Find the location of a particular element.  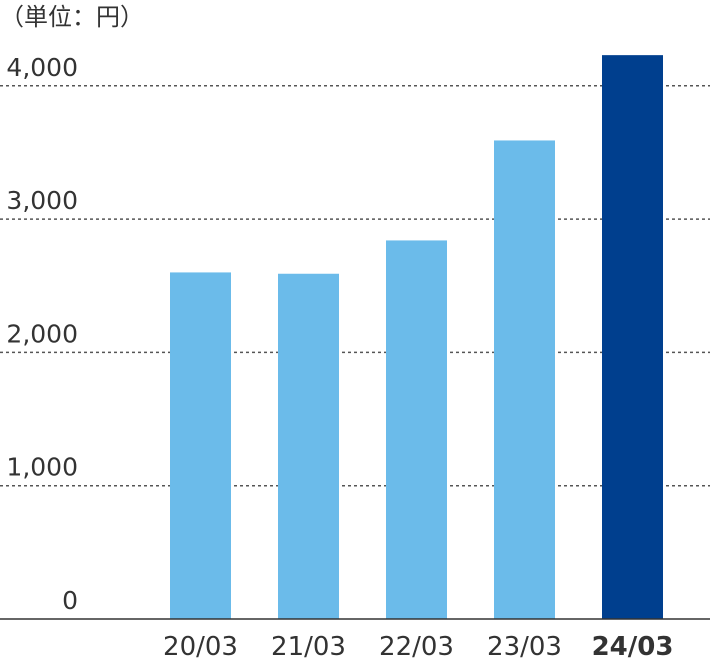

x-tick-label: 22/03 is located at coordinates (416, 646).